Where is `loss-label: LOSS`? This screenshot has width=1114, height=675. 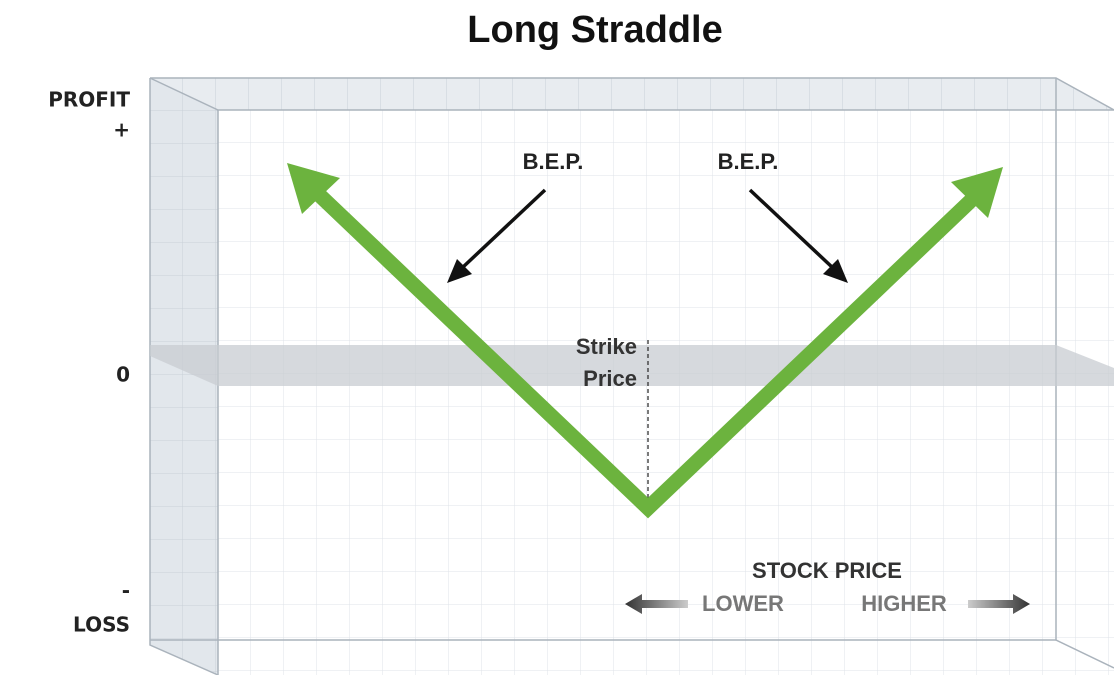 loss-label: LOSS is located at coordinates (101, 625).